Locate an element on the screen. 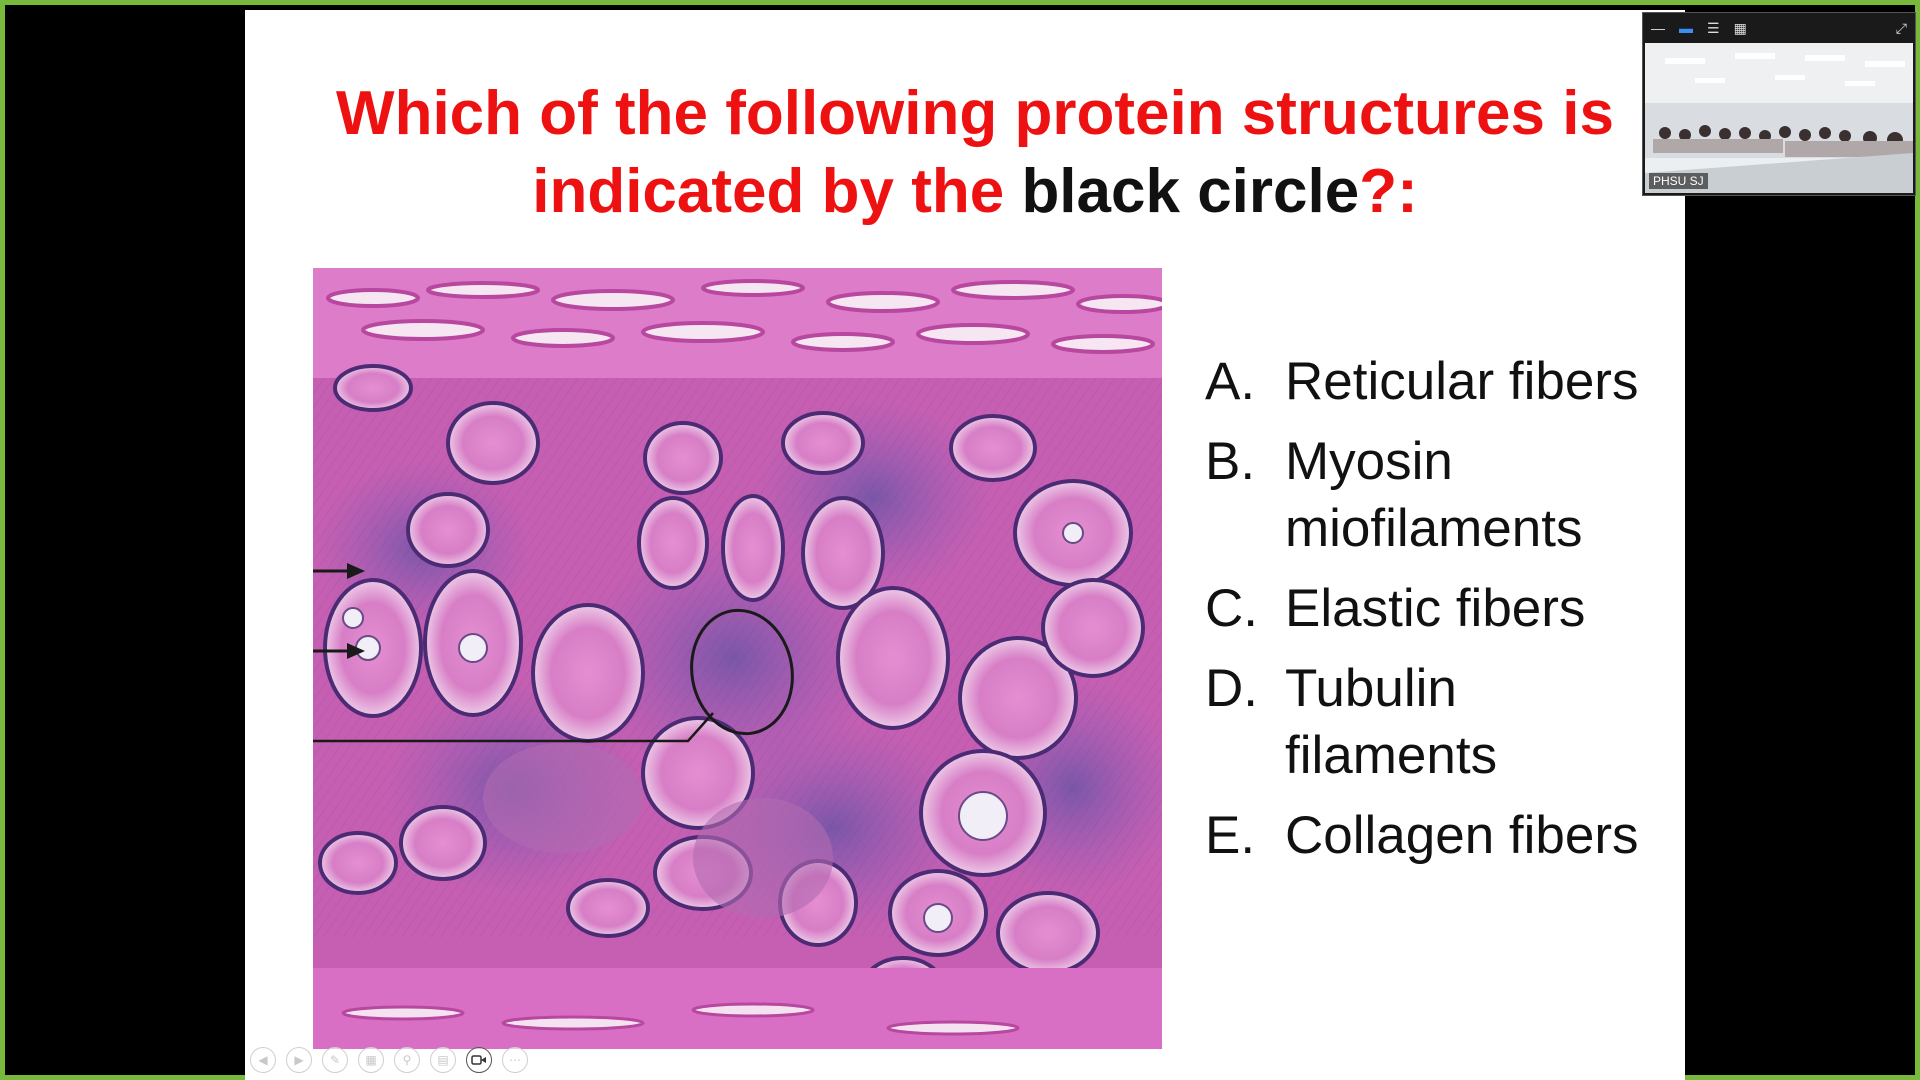 The image size is (1920, 1080). slideshow-toolbar: ◀ ▶ ✎ ▦ ⚲ ▤ ⋯ is located at coordinates (386, 1060).